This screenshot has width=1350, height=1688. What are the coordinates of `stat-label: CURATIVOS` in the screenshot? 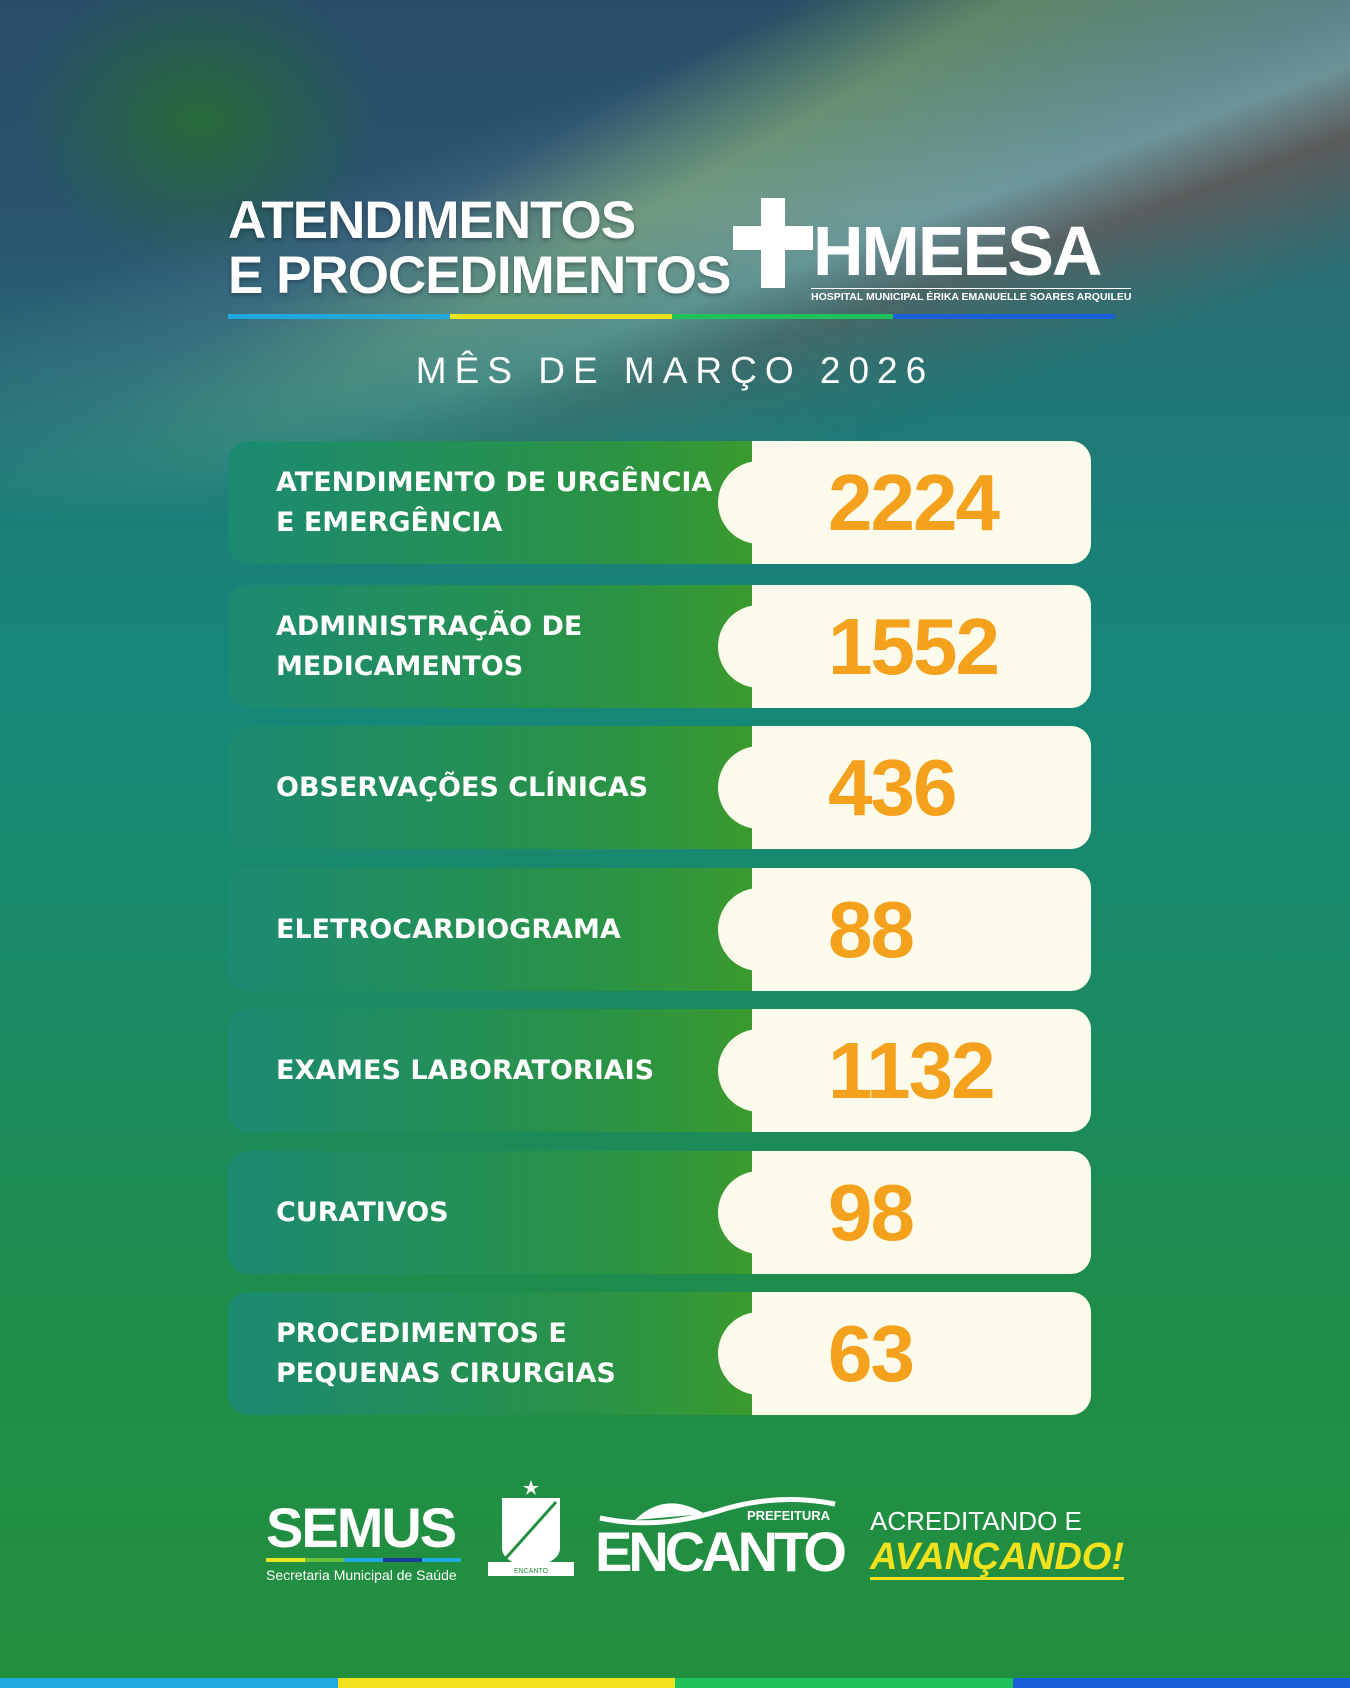 It's located at (362, 1212).